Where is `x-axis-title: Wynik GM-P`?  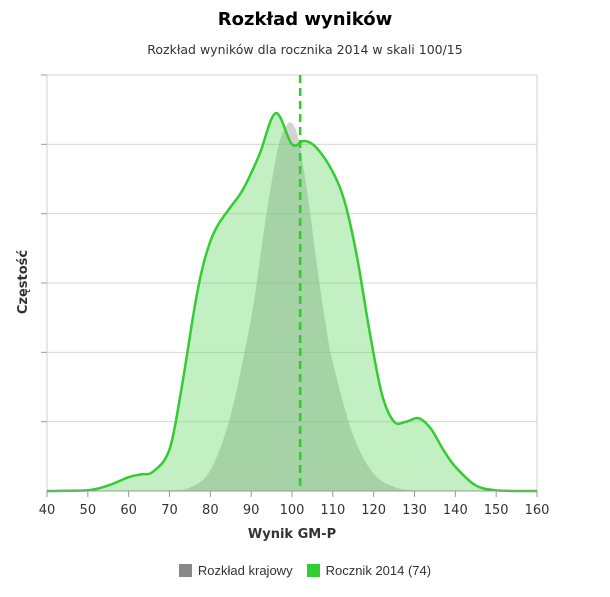 x-axis-title: Wynik GM-P is located at coordinates (292, 534).